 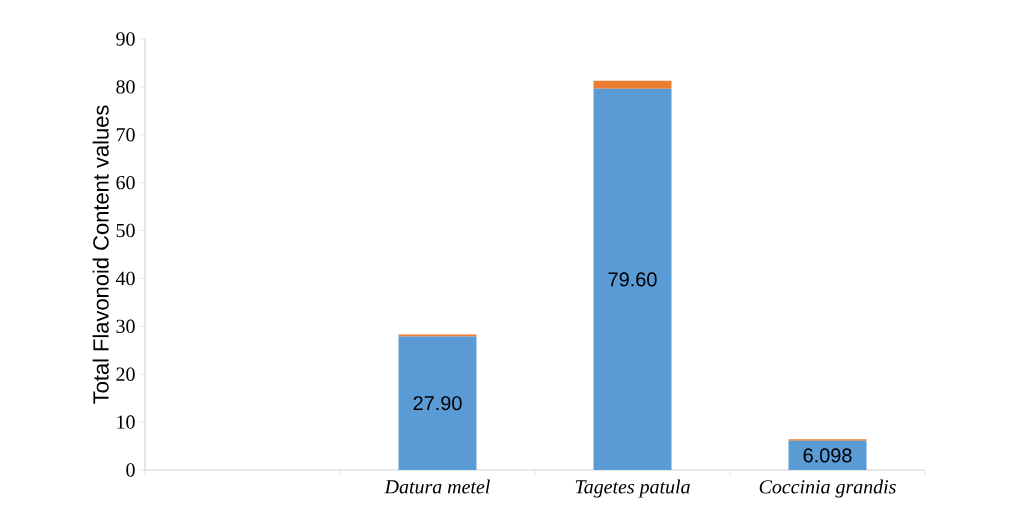 I want to click on data-label: 27.90, so click(x=437, y=403).